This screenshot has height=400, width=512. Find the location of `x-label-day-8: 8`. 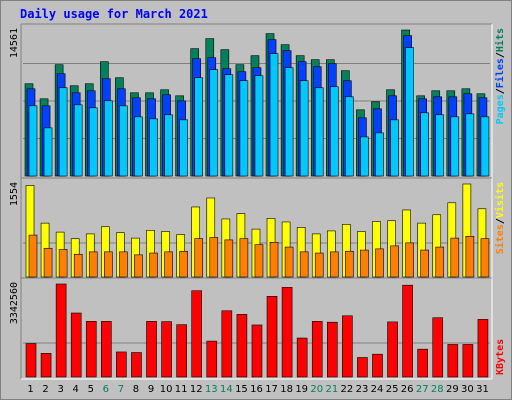

x-label-day-8: 8 is located at coordinates (136, 389).